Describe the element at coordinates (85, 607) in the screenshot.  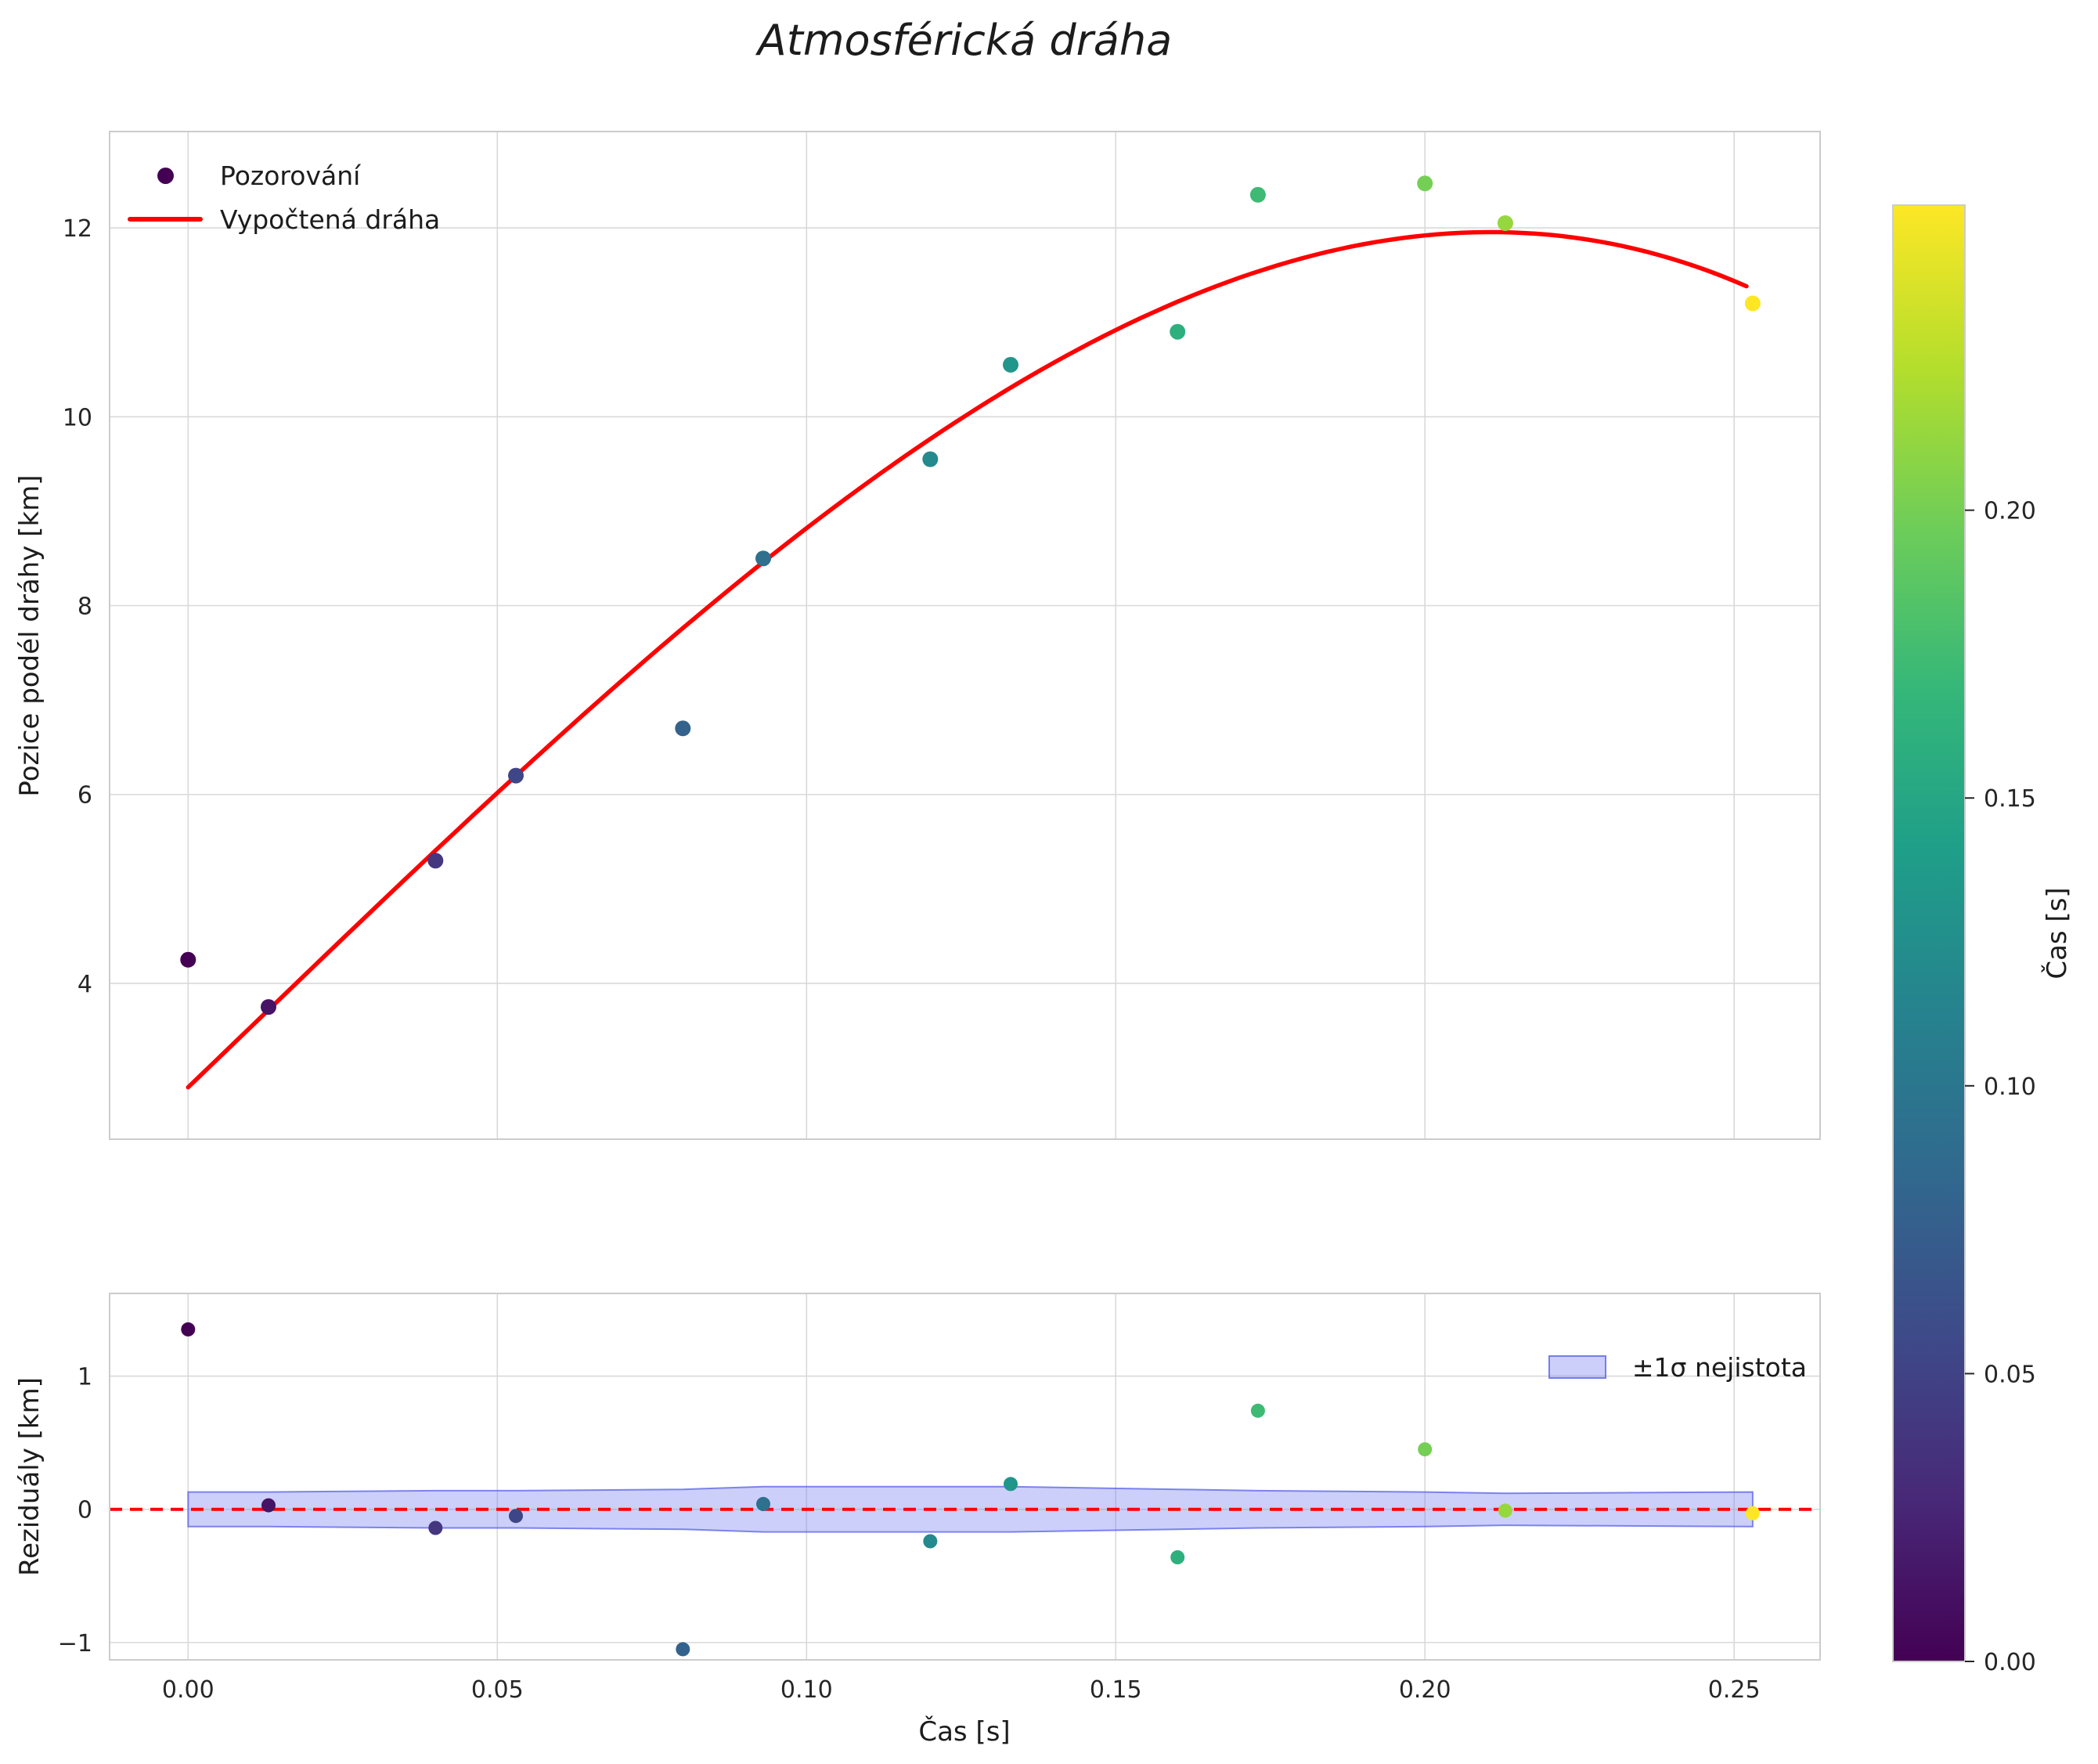
I see `trajectory-y-tick-label: 8` at that location.